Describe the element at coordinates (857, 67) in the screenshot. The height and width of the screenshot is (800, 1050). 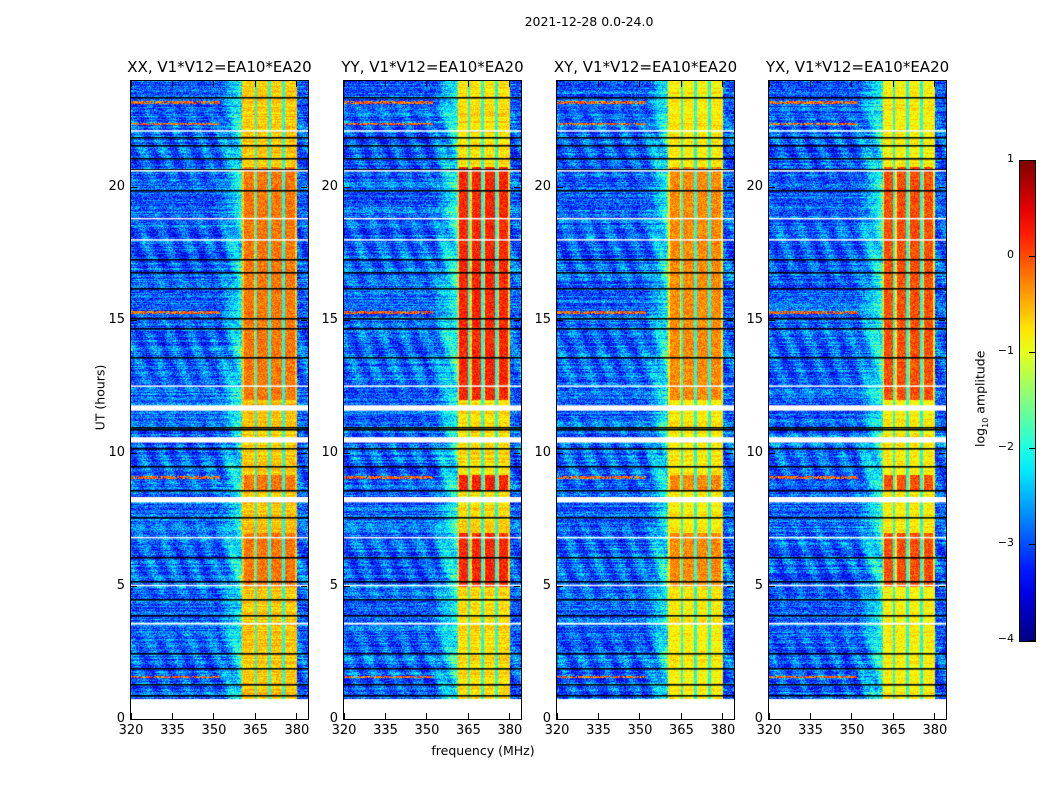
I see `panel-title: YX, V1*V12=EA10*EA20` at that location.